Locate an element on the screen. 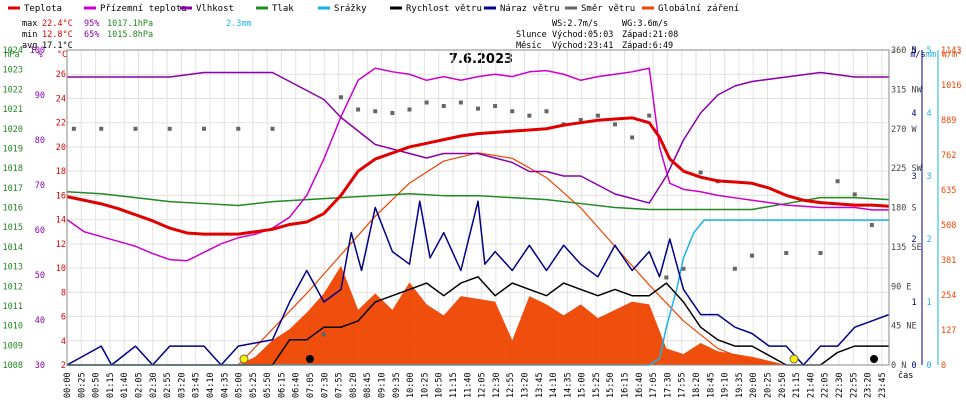 This screenshot has width=966, height=400. x-tick-label: 19:10 is located at coordinates (726, 385).